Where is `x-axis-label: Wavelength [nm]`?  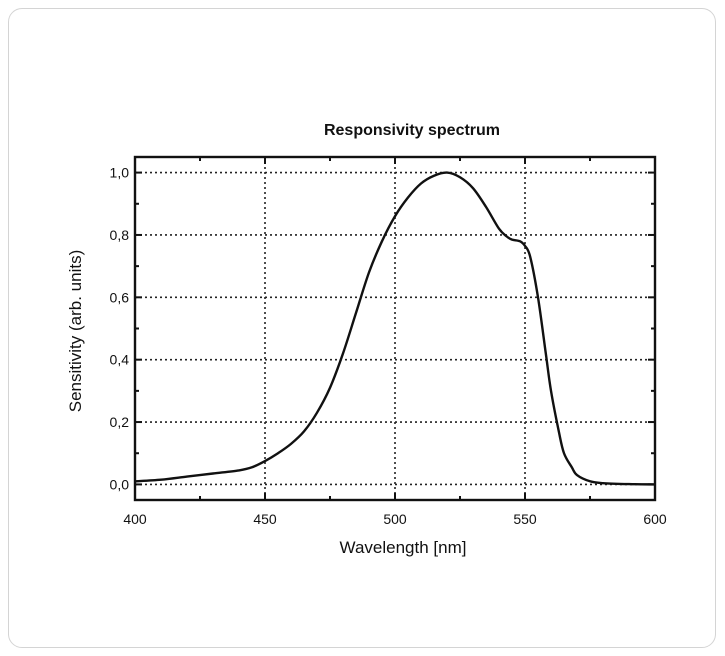 x-axis-label: Wavelength [nm] is located at coordinates (403, 547).